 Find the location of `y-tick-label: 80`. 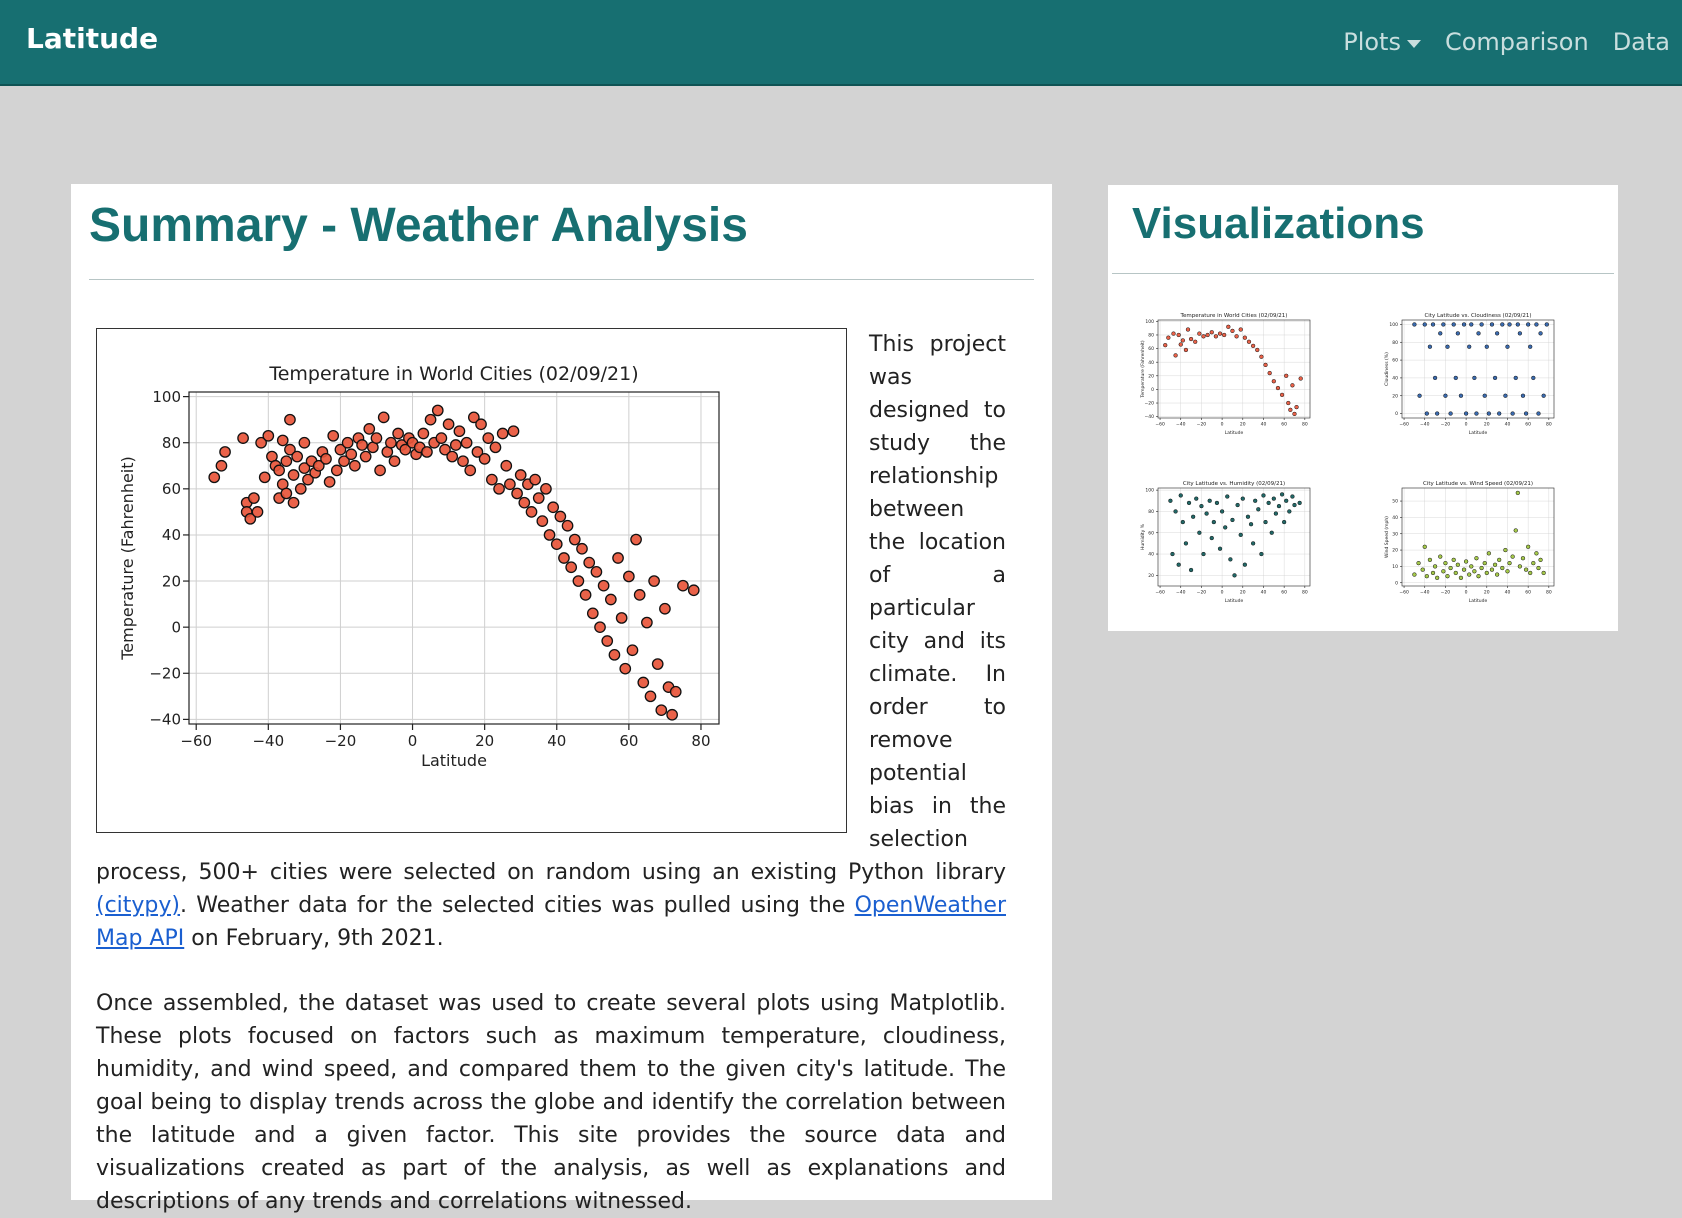

y-tick-label: 80 is located at coordinates (1151, 512).